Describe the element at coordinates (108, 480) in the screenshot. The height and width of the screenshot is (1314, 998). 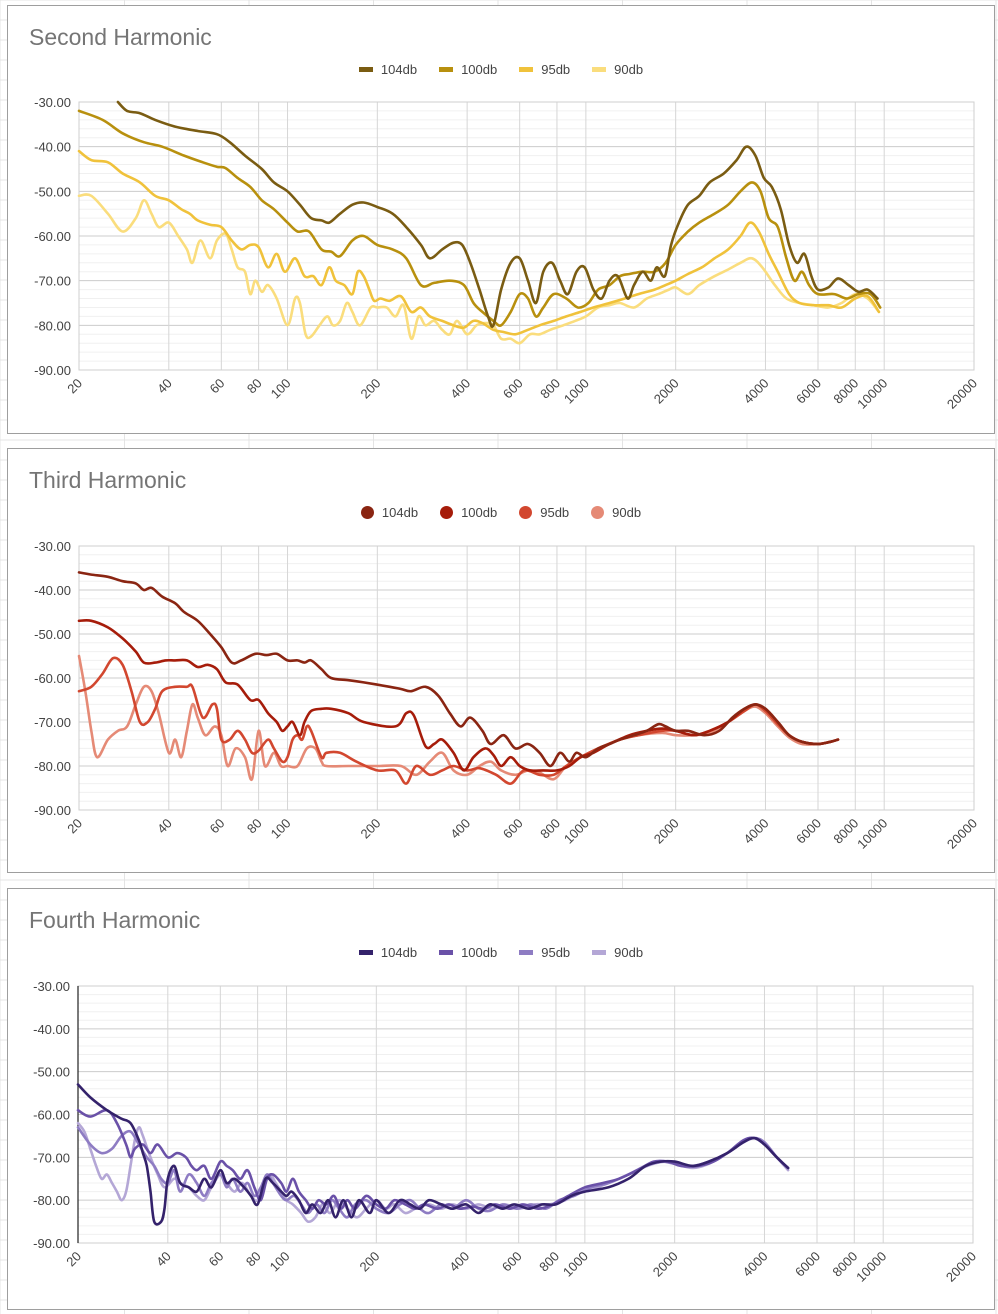
I see `chart-title: Third Harmonic` at that location.